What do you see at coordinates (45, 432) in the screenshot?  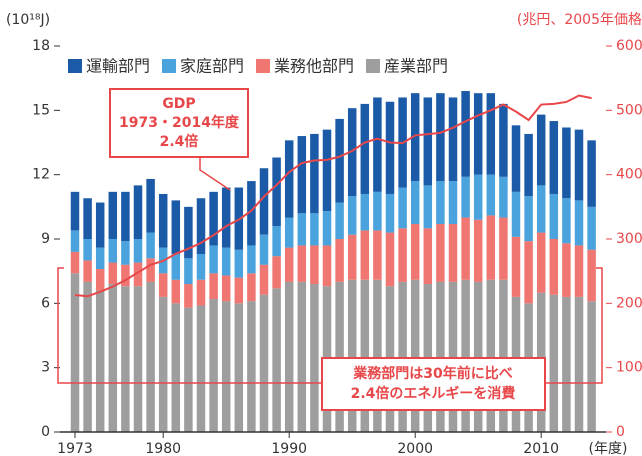 I see `y-tick-label: 0` at bounding box center [45, 432].